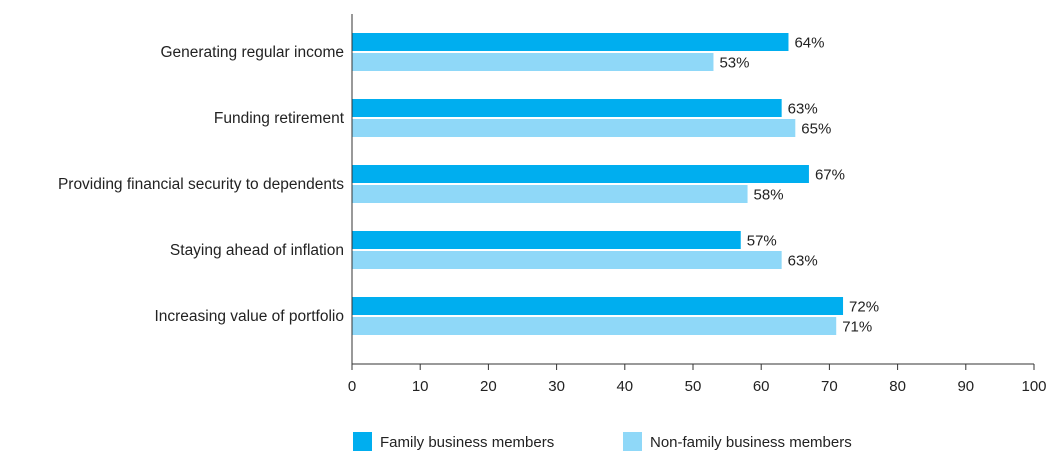 This screenshot has width=1050, height=466. Describe the element at coordinates (533, 62) in the screenshot. I see `bar-s1-c0` at that location.